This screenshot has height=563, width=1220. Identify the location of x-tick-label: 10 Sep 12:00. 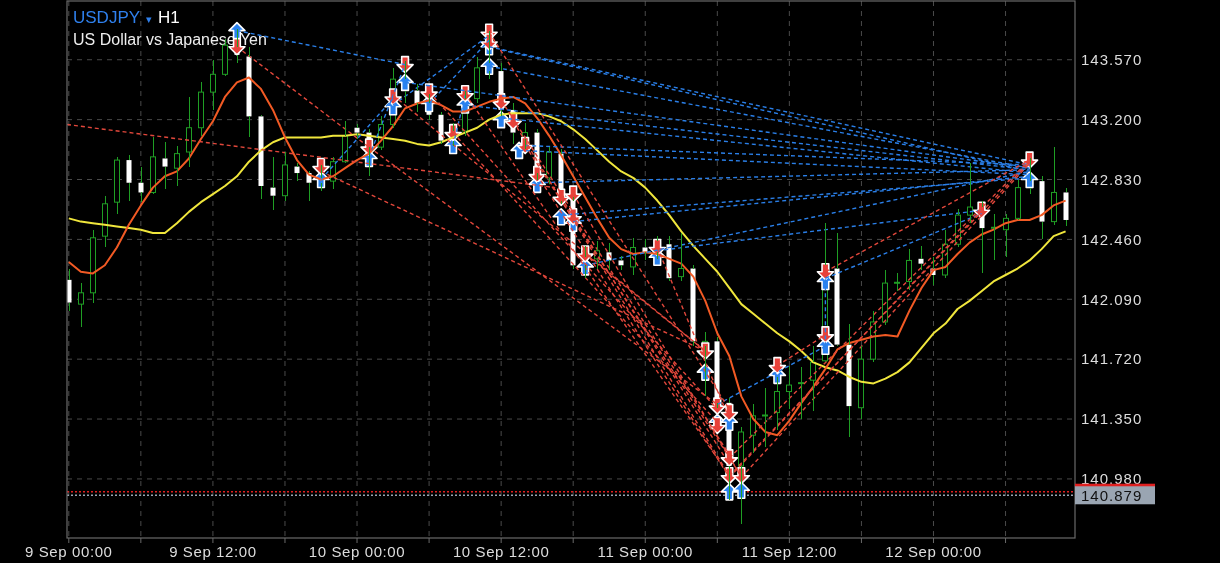
(501, 551).